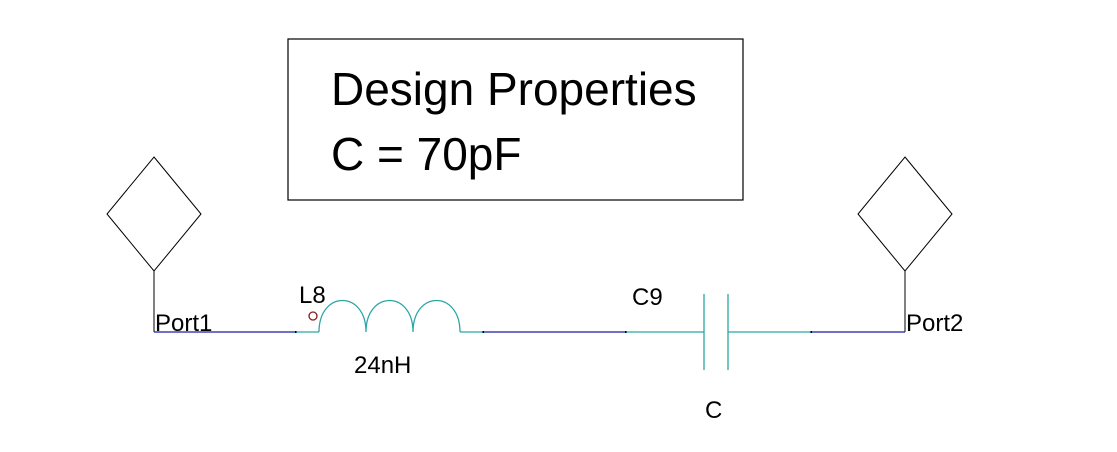 This screenshot has width=1117, height=452. I want to click on capacitor-ref-label: C9, so click(647, 297).